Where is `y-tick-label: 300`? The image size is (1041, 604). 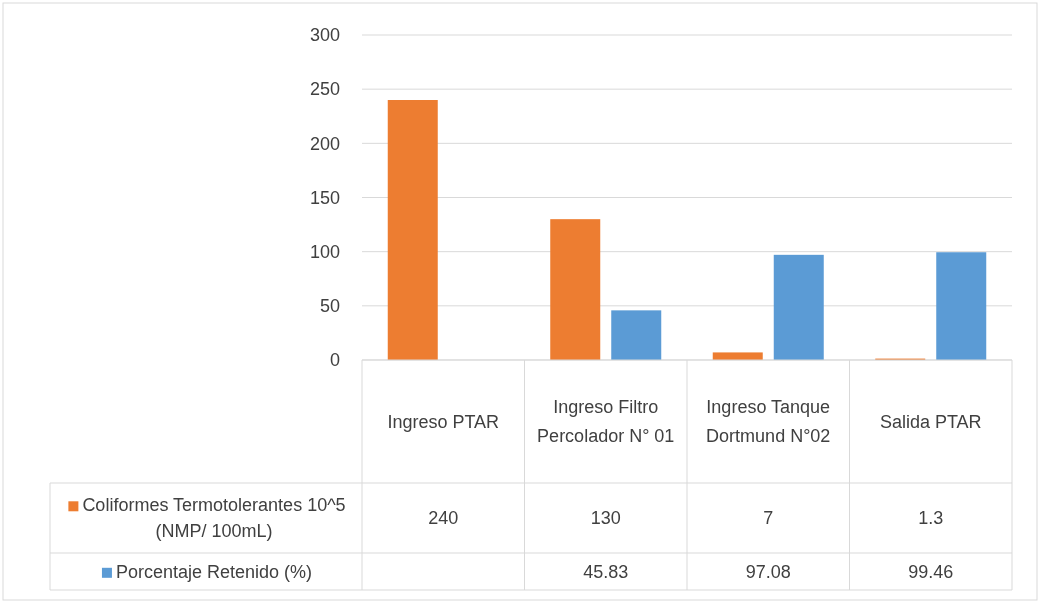 y-tick-label: 300 is located at coordinates (324, 35).